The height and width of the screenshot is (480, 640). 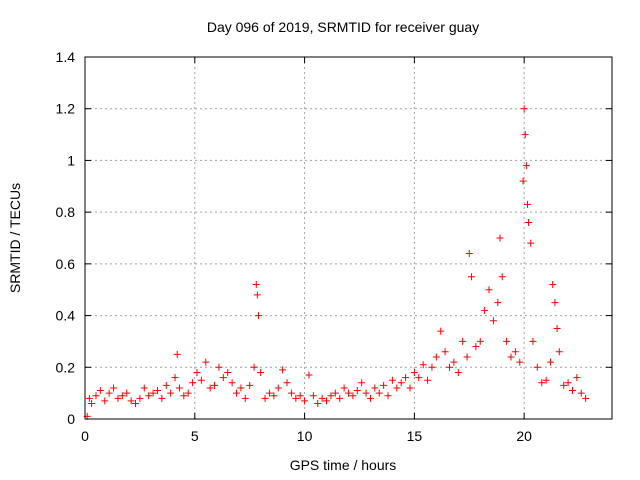 What do you see at coordinates (66, 367) in the screenshot?
I see `y-tick-label: 0.2` at bounding box center [66, 367].